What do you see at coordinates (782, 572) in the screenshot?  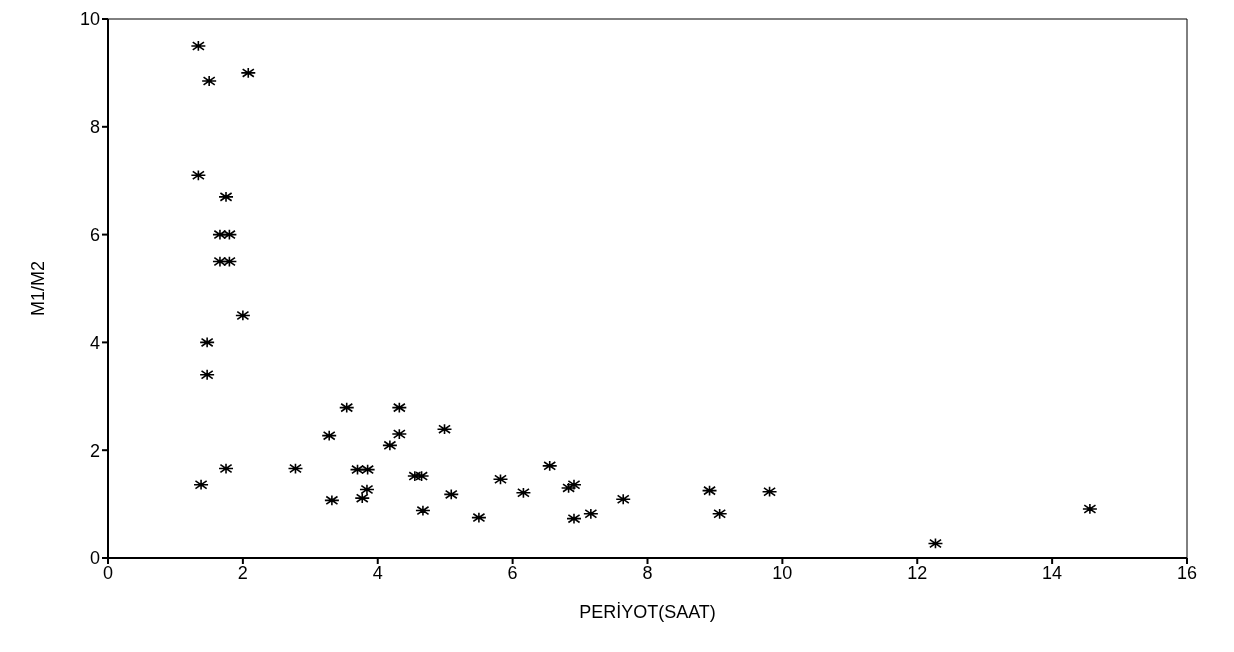 I see `x-tick-label: 10` at bounding box center [782, 572].